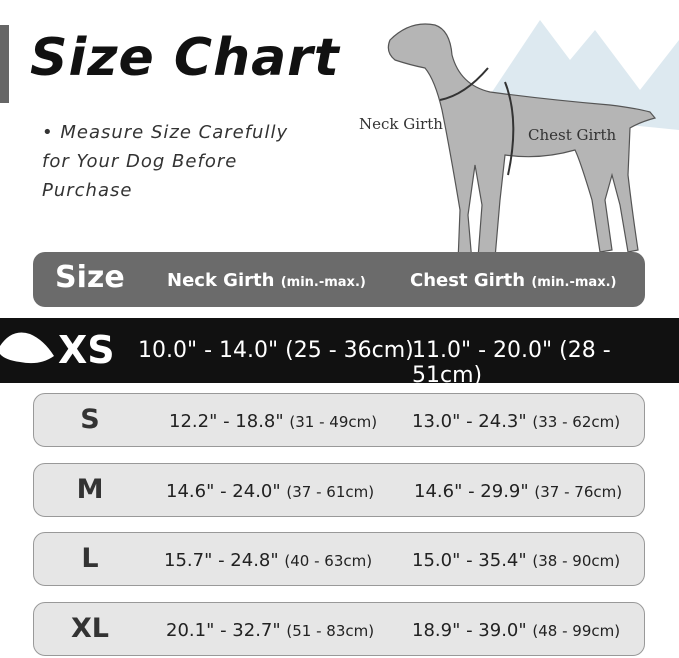 The height and width of the screenshot is (658, 679). What do you see at coordinates (4, 64) in the screenshot?
I see `accent-bar` at bounding box center [4, 64].